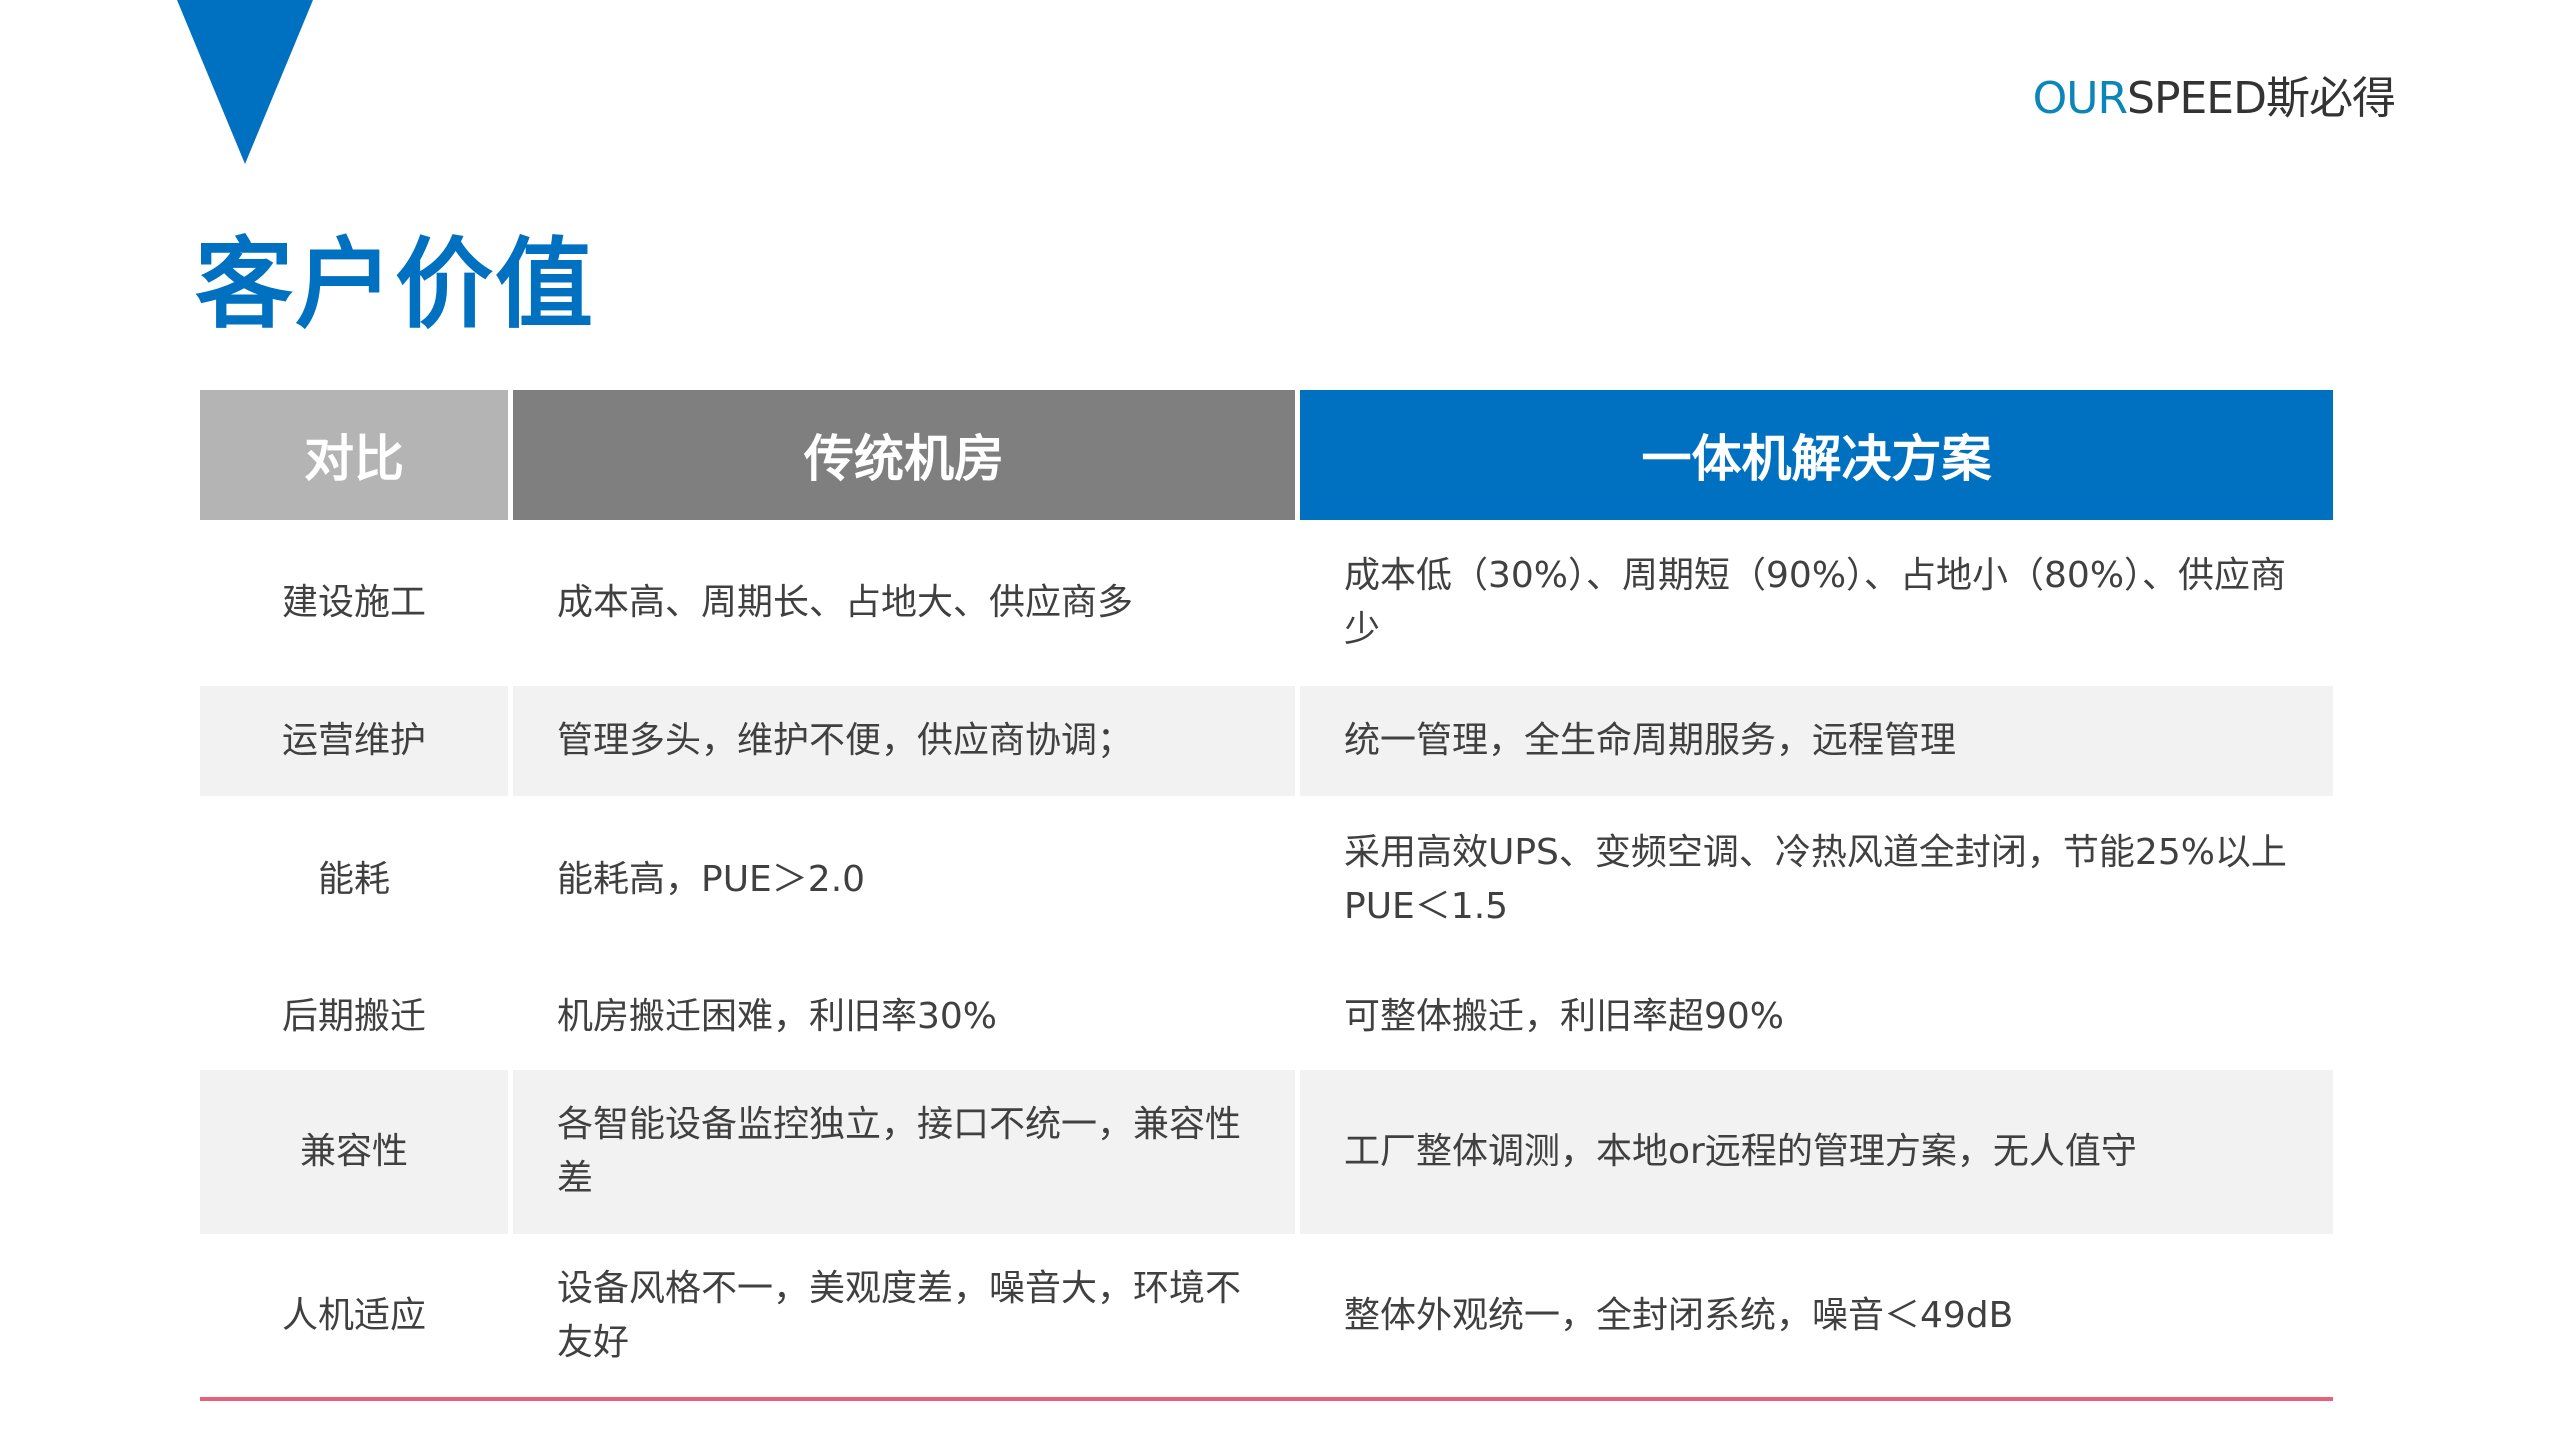  I want to click on row-item: 后期搬迁, so click(353, 1016).